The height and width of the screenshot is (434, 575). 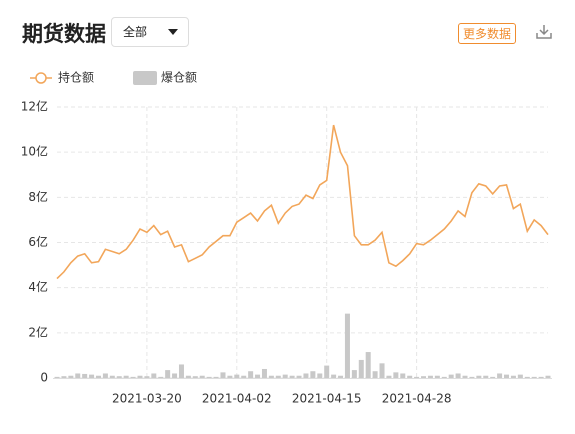 I want to click on y-tick-label: 10亿, so click(x=34, y=151).